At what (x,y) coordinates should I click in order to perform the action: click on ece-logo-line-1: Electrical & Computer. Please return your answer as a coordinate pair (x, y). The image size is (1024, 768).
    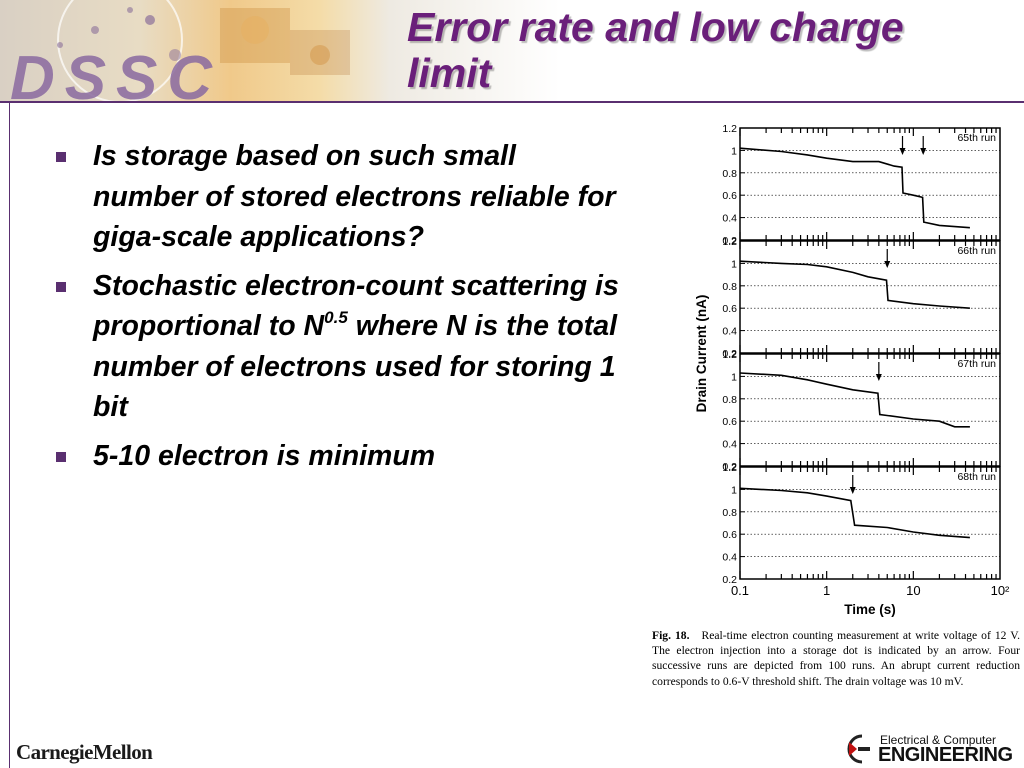
    Looking at the image, I should click on (938, 740).